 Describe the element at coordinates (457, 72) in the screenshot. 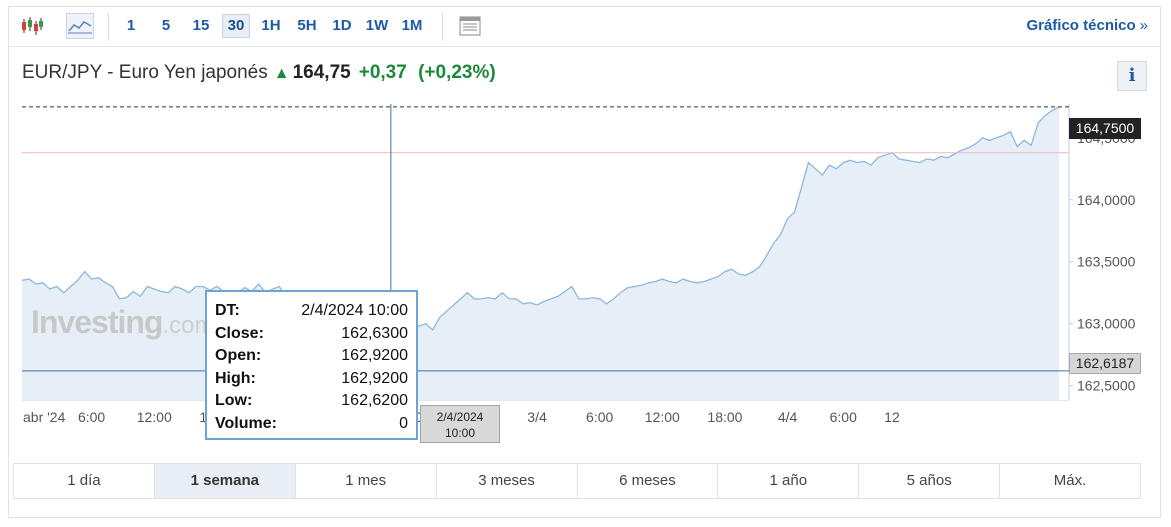

I see `price-change-percent: (+0,23%)` at that location.